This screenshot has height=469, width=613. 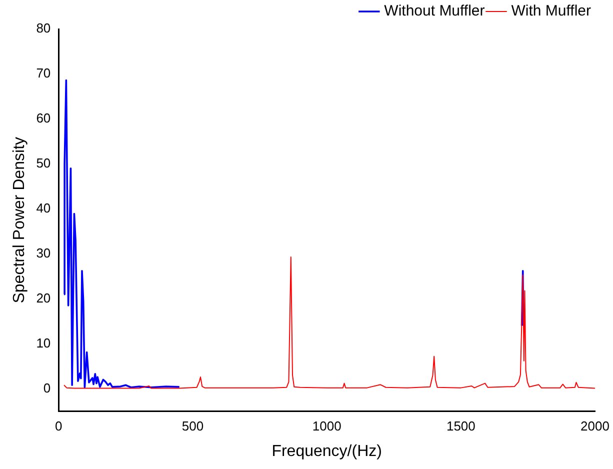 What do you see at coordinates (43, 252) in the screenshot?
I see `y-tick-label: 30` at bounding box center [43, 252].